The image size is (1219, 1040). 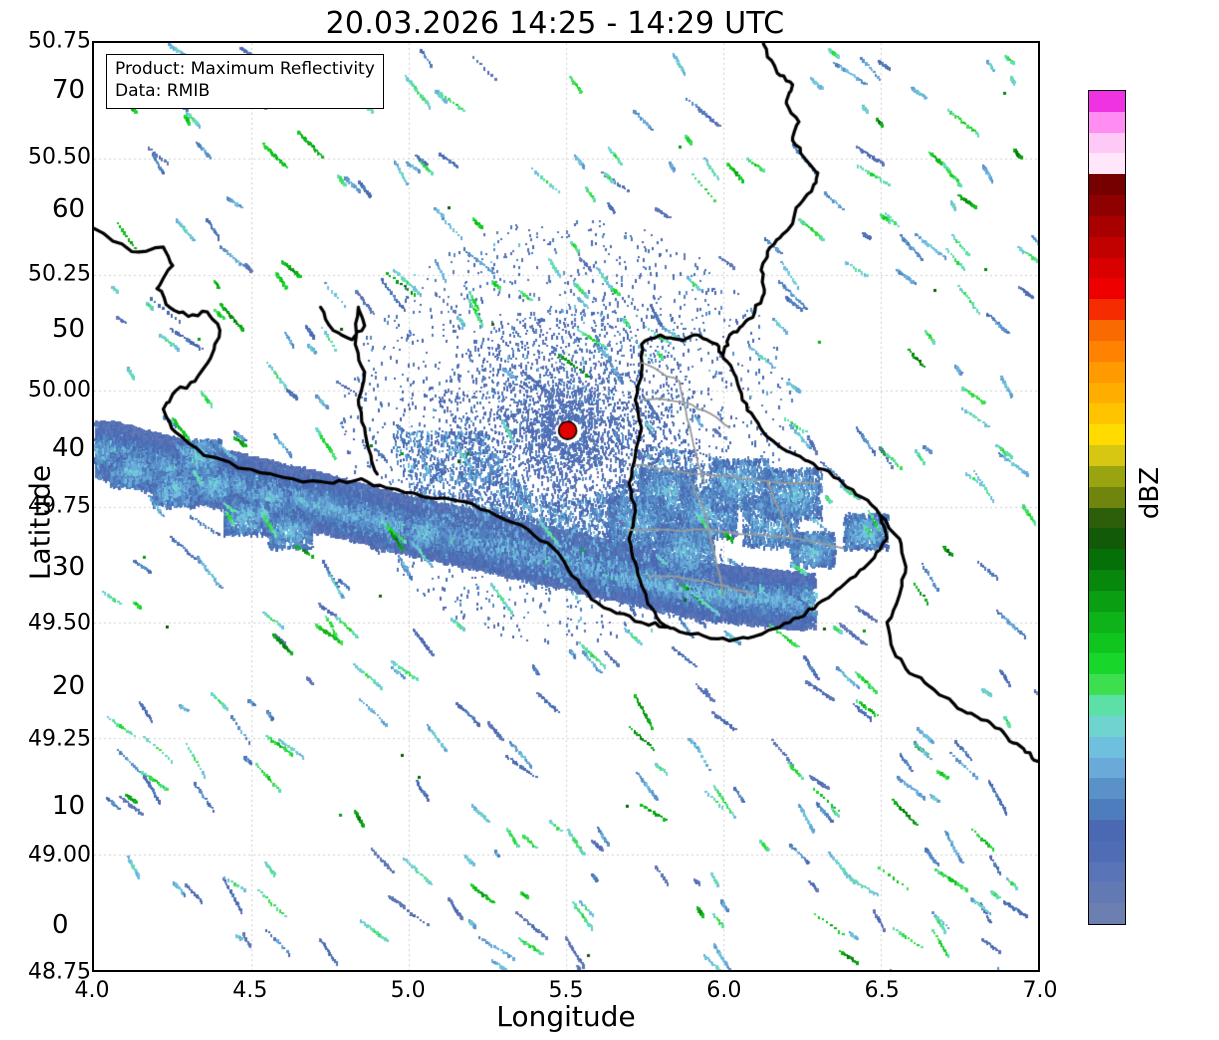 I want to click on x-axis-label: Longitude, so click(x=566, y=1016).